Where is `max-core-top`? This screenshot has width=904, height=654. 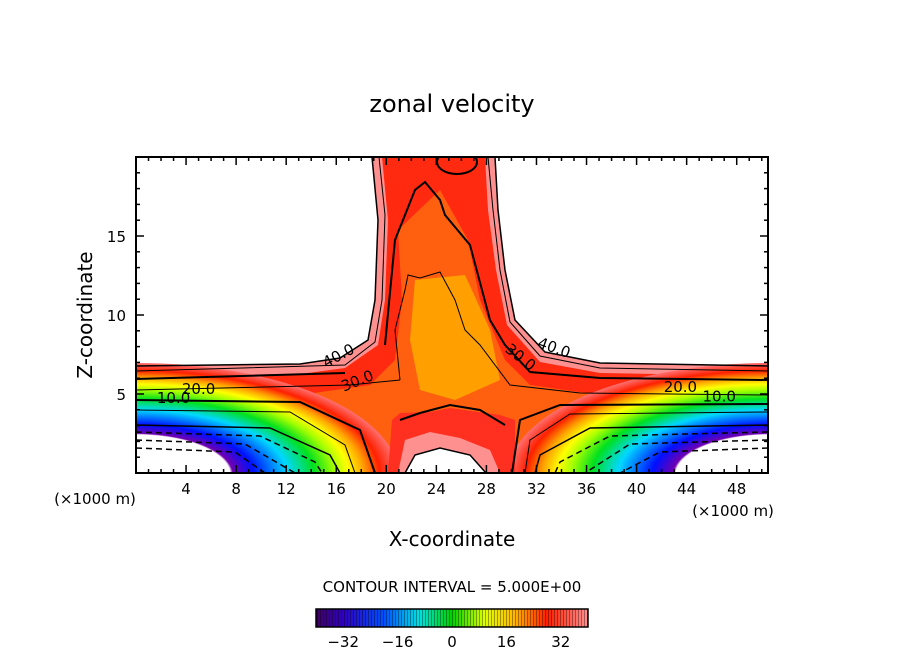
max-core-top is located at coordinates (457, 166).